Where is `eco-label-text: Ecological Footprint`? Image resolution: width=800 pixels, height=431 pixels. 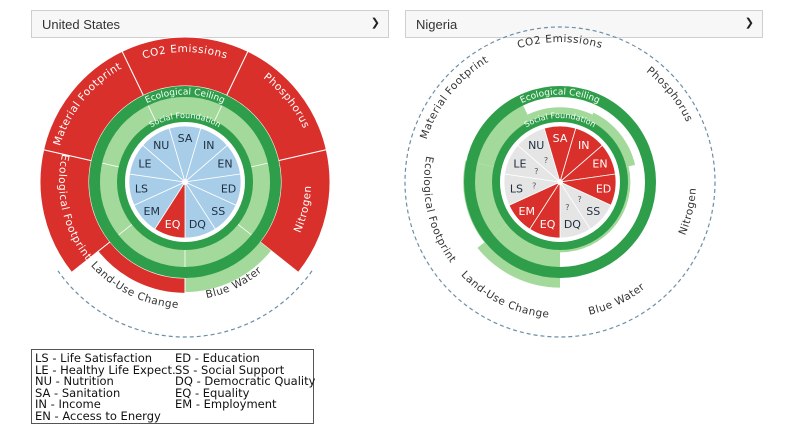 eco-label-text: Ecological Footprint is located at coordinates (439, 210).